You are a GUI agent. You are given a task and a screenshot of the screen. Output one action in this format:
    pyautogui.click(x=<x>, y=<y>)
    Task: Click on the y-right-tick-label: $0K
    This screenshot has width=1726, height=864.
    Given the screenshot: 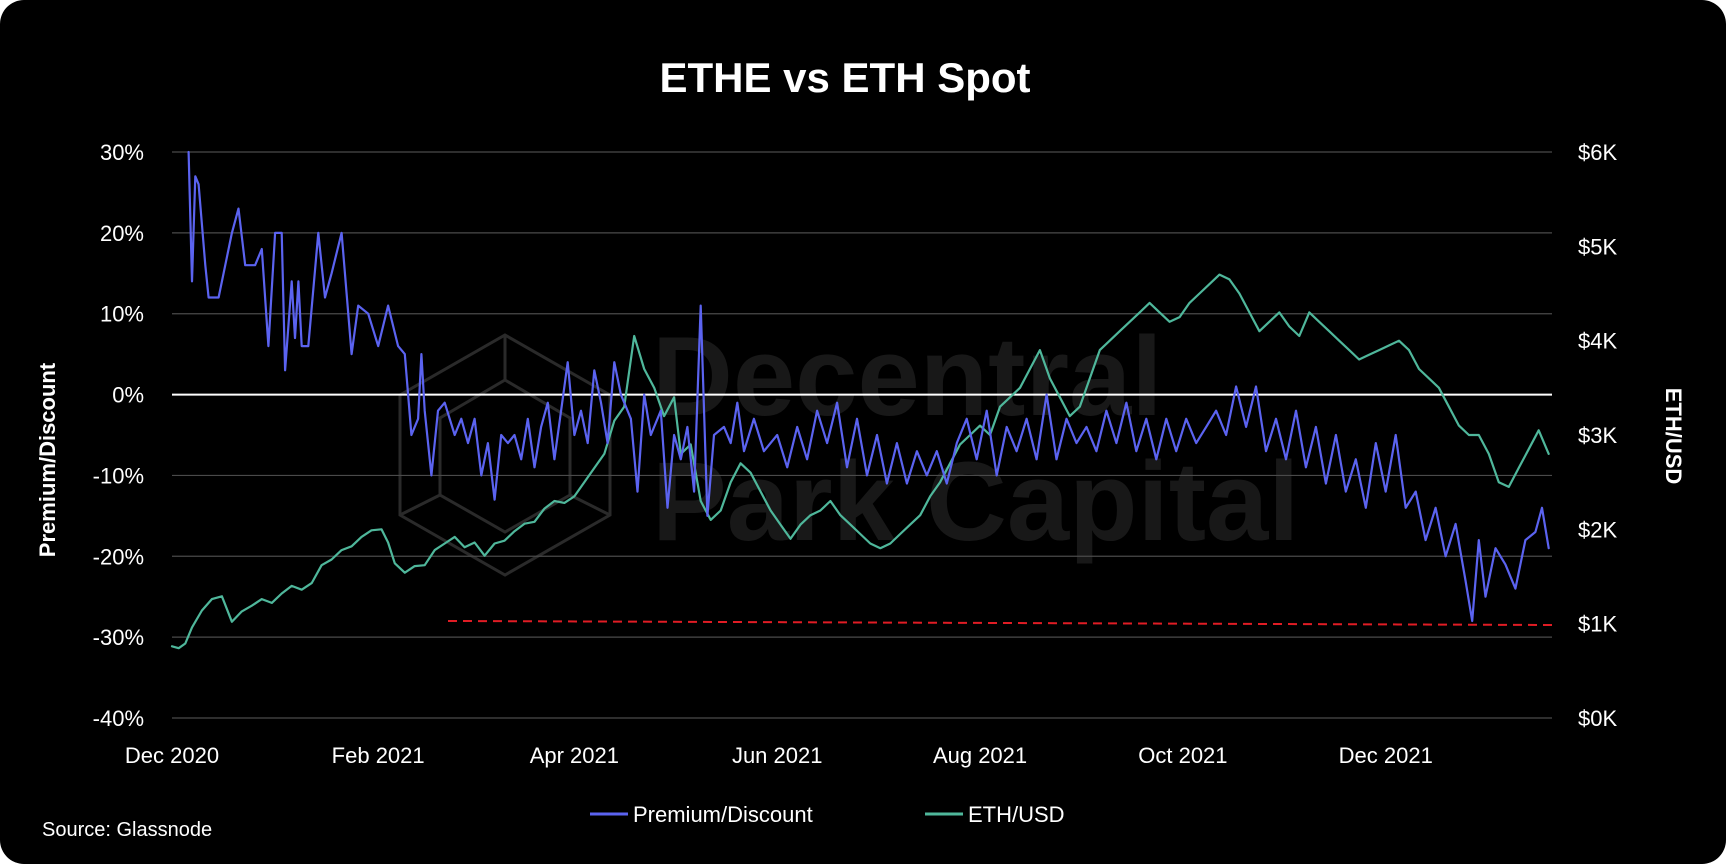 What is the action you would take?
    pyautogui.click(x=1597, y=718)
    